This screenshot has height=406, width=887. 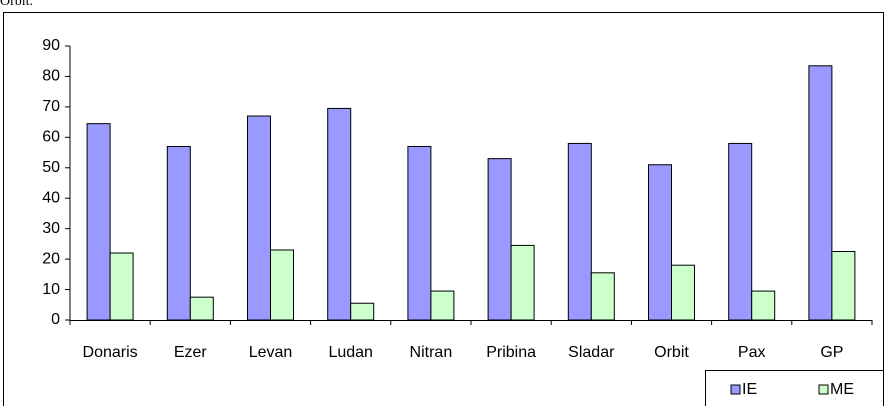 I want to click on y-tick-label: 0, so click(x=55, y=319).